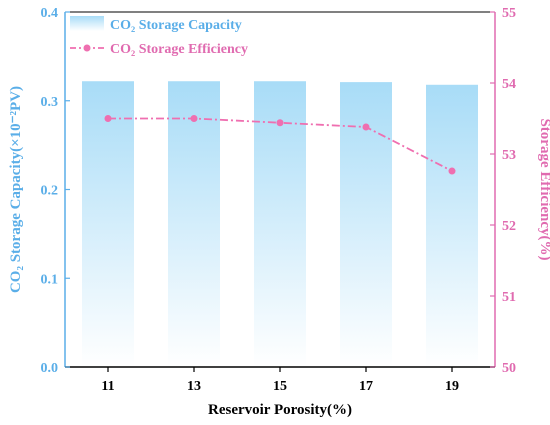 This screenshot has width=550, height=425. What do you see at coordinates (50, 13) in the screenshot?
I see `y-left-tick-label: 0.4` at bounding box center [50, 13].